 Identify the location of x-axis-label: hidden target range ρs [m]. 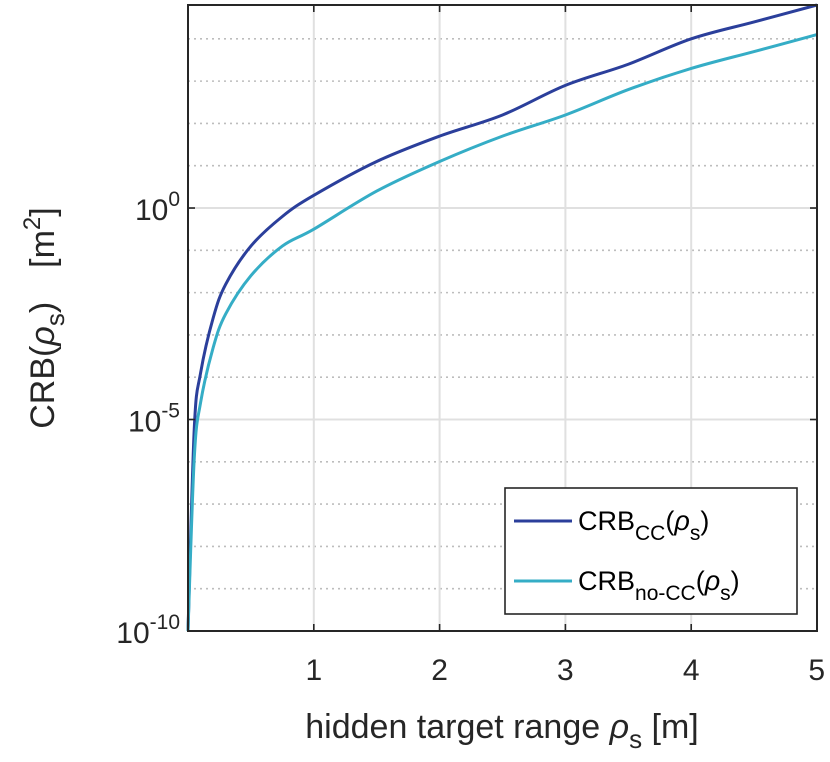
(502, 731).